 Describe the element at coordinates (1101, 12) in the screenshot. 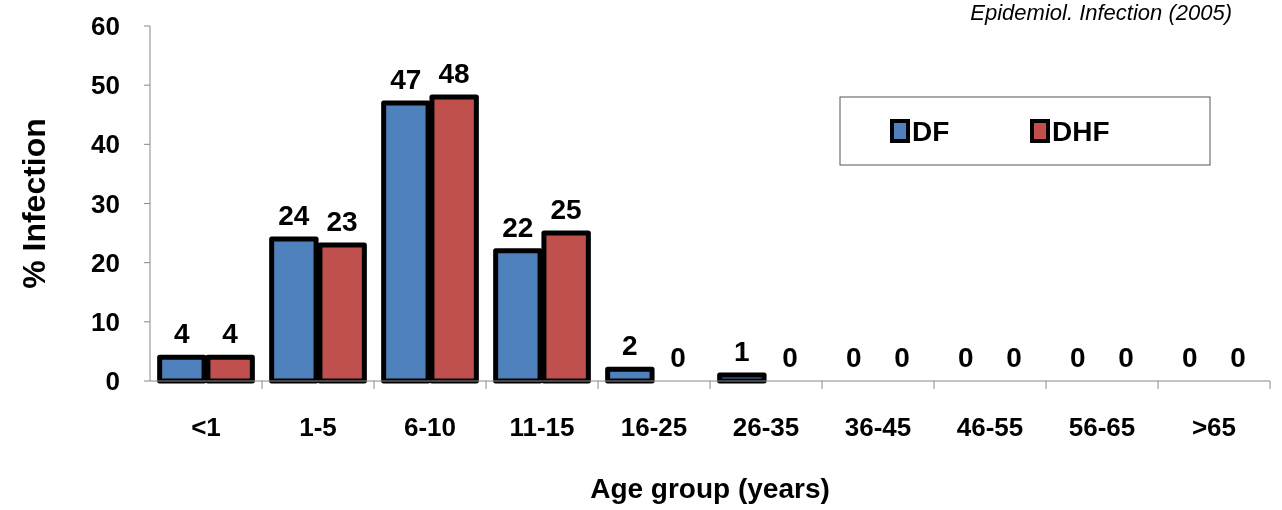

I see `text: Epidemiol. Infection (2005)` at that location.